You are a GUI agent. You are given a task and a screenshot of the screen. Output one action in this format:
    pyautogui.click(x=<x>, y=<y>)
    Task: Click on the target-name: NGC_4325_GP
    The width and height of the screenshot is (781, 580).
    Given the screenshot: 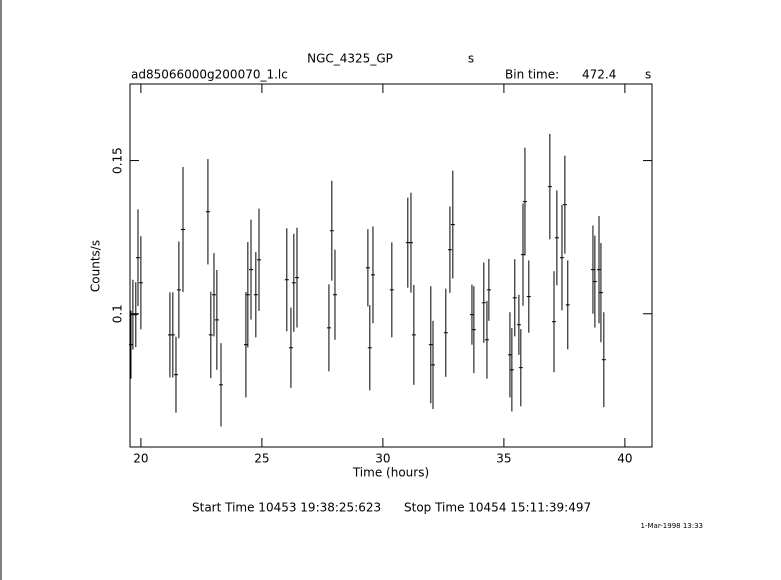 What is the action you would take?
    pyautogui.click(x=350, y=59)
    